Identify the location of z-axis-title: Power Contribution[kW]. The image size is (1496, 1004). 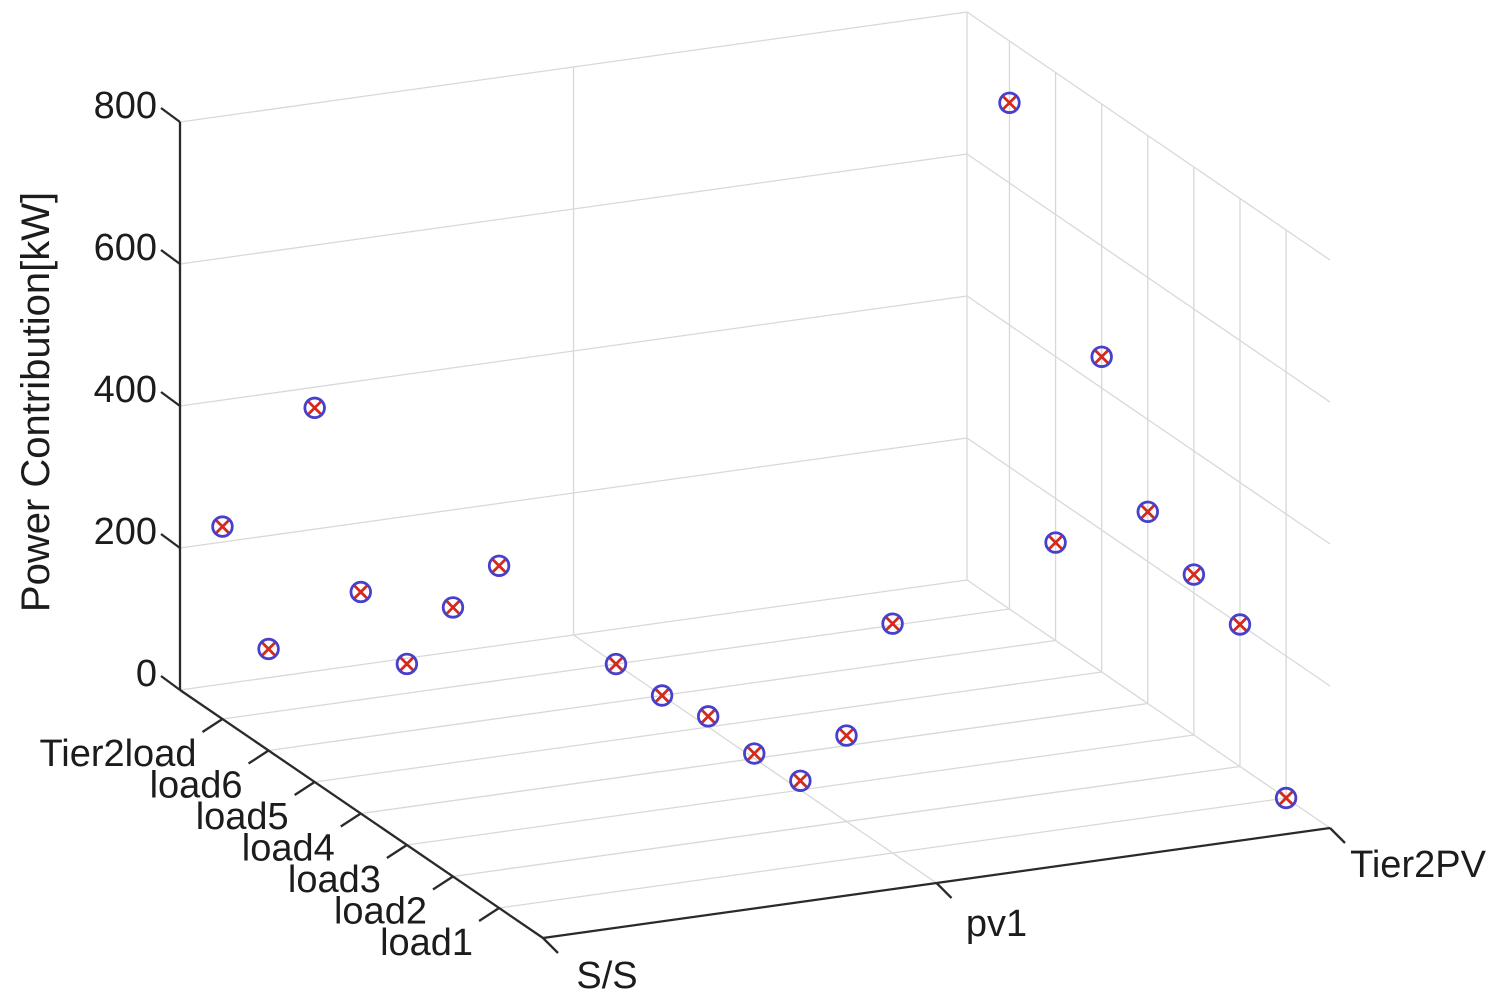
(36, 402).